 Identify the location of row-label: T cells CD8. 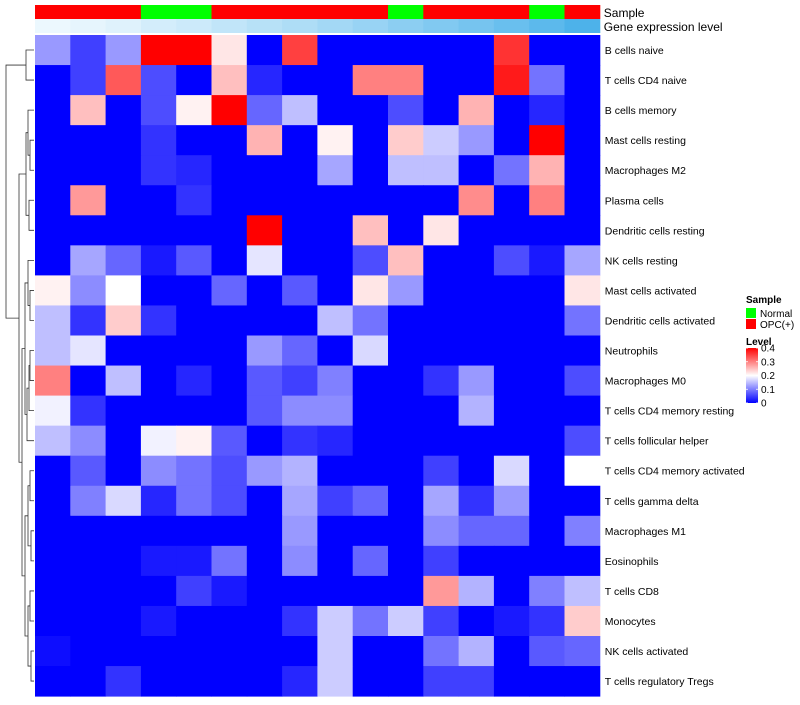
(632, 592).